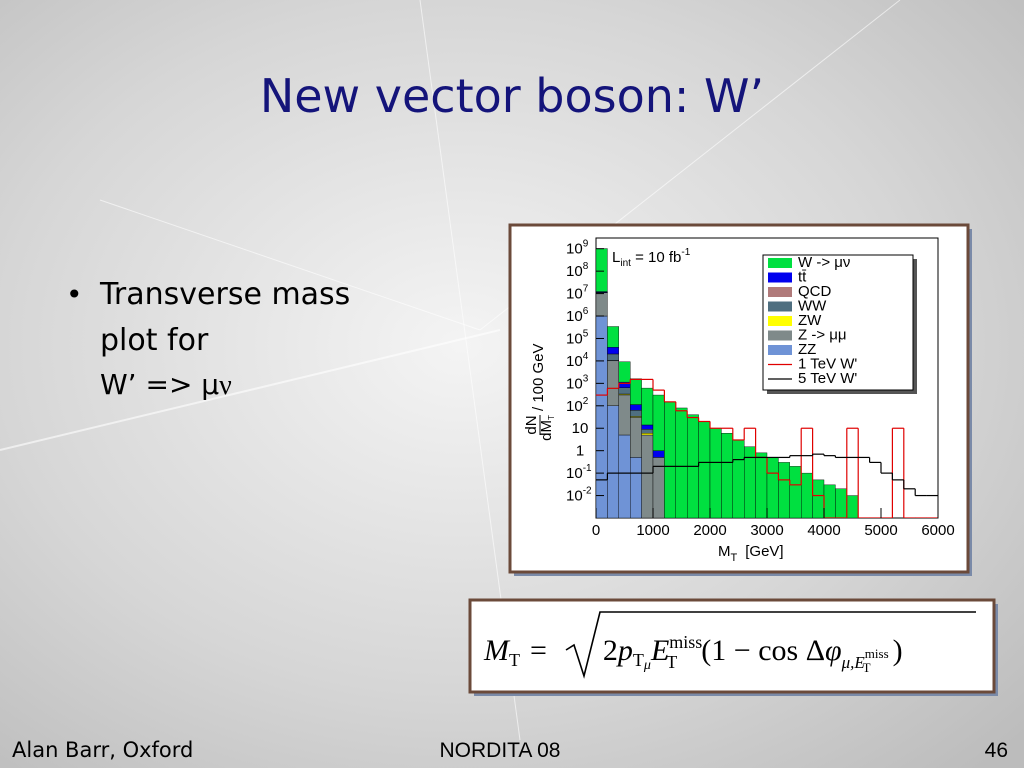 This screenshot has height=772, width=1024. Describe the element at coordinates (734, 558) in the screenshot. I see `x-label-part: T` at that location.